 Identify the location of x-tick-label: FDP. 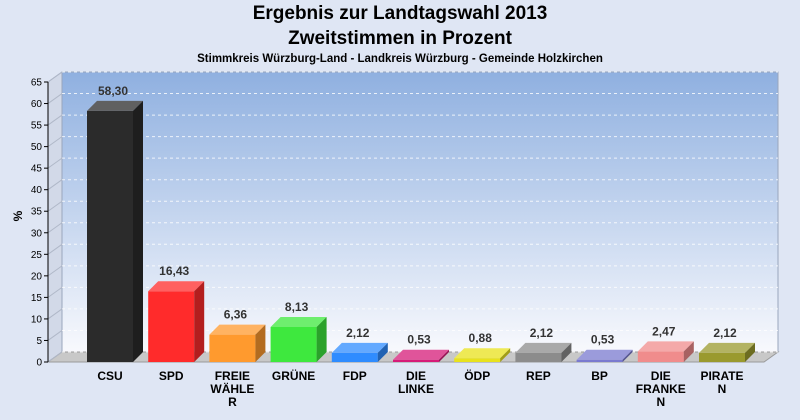
(355, 376).